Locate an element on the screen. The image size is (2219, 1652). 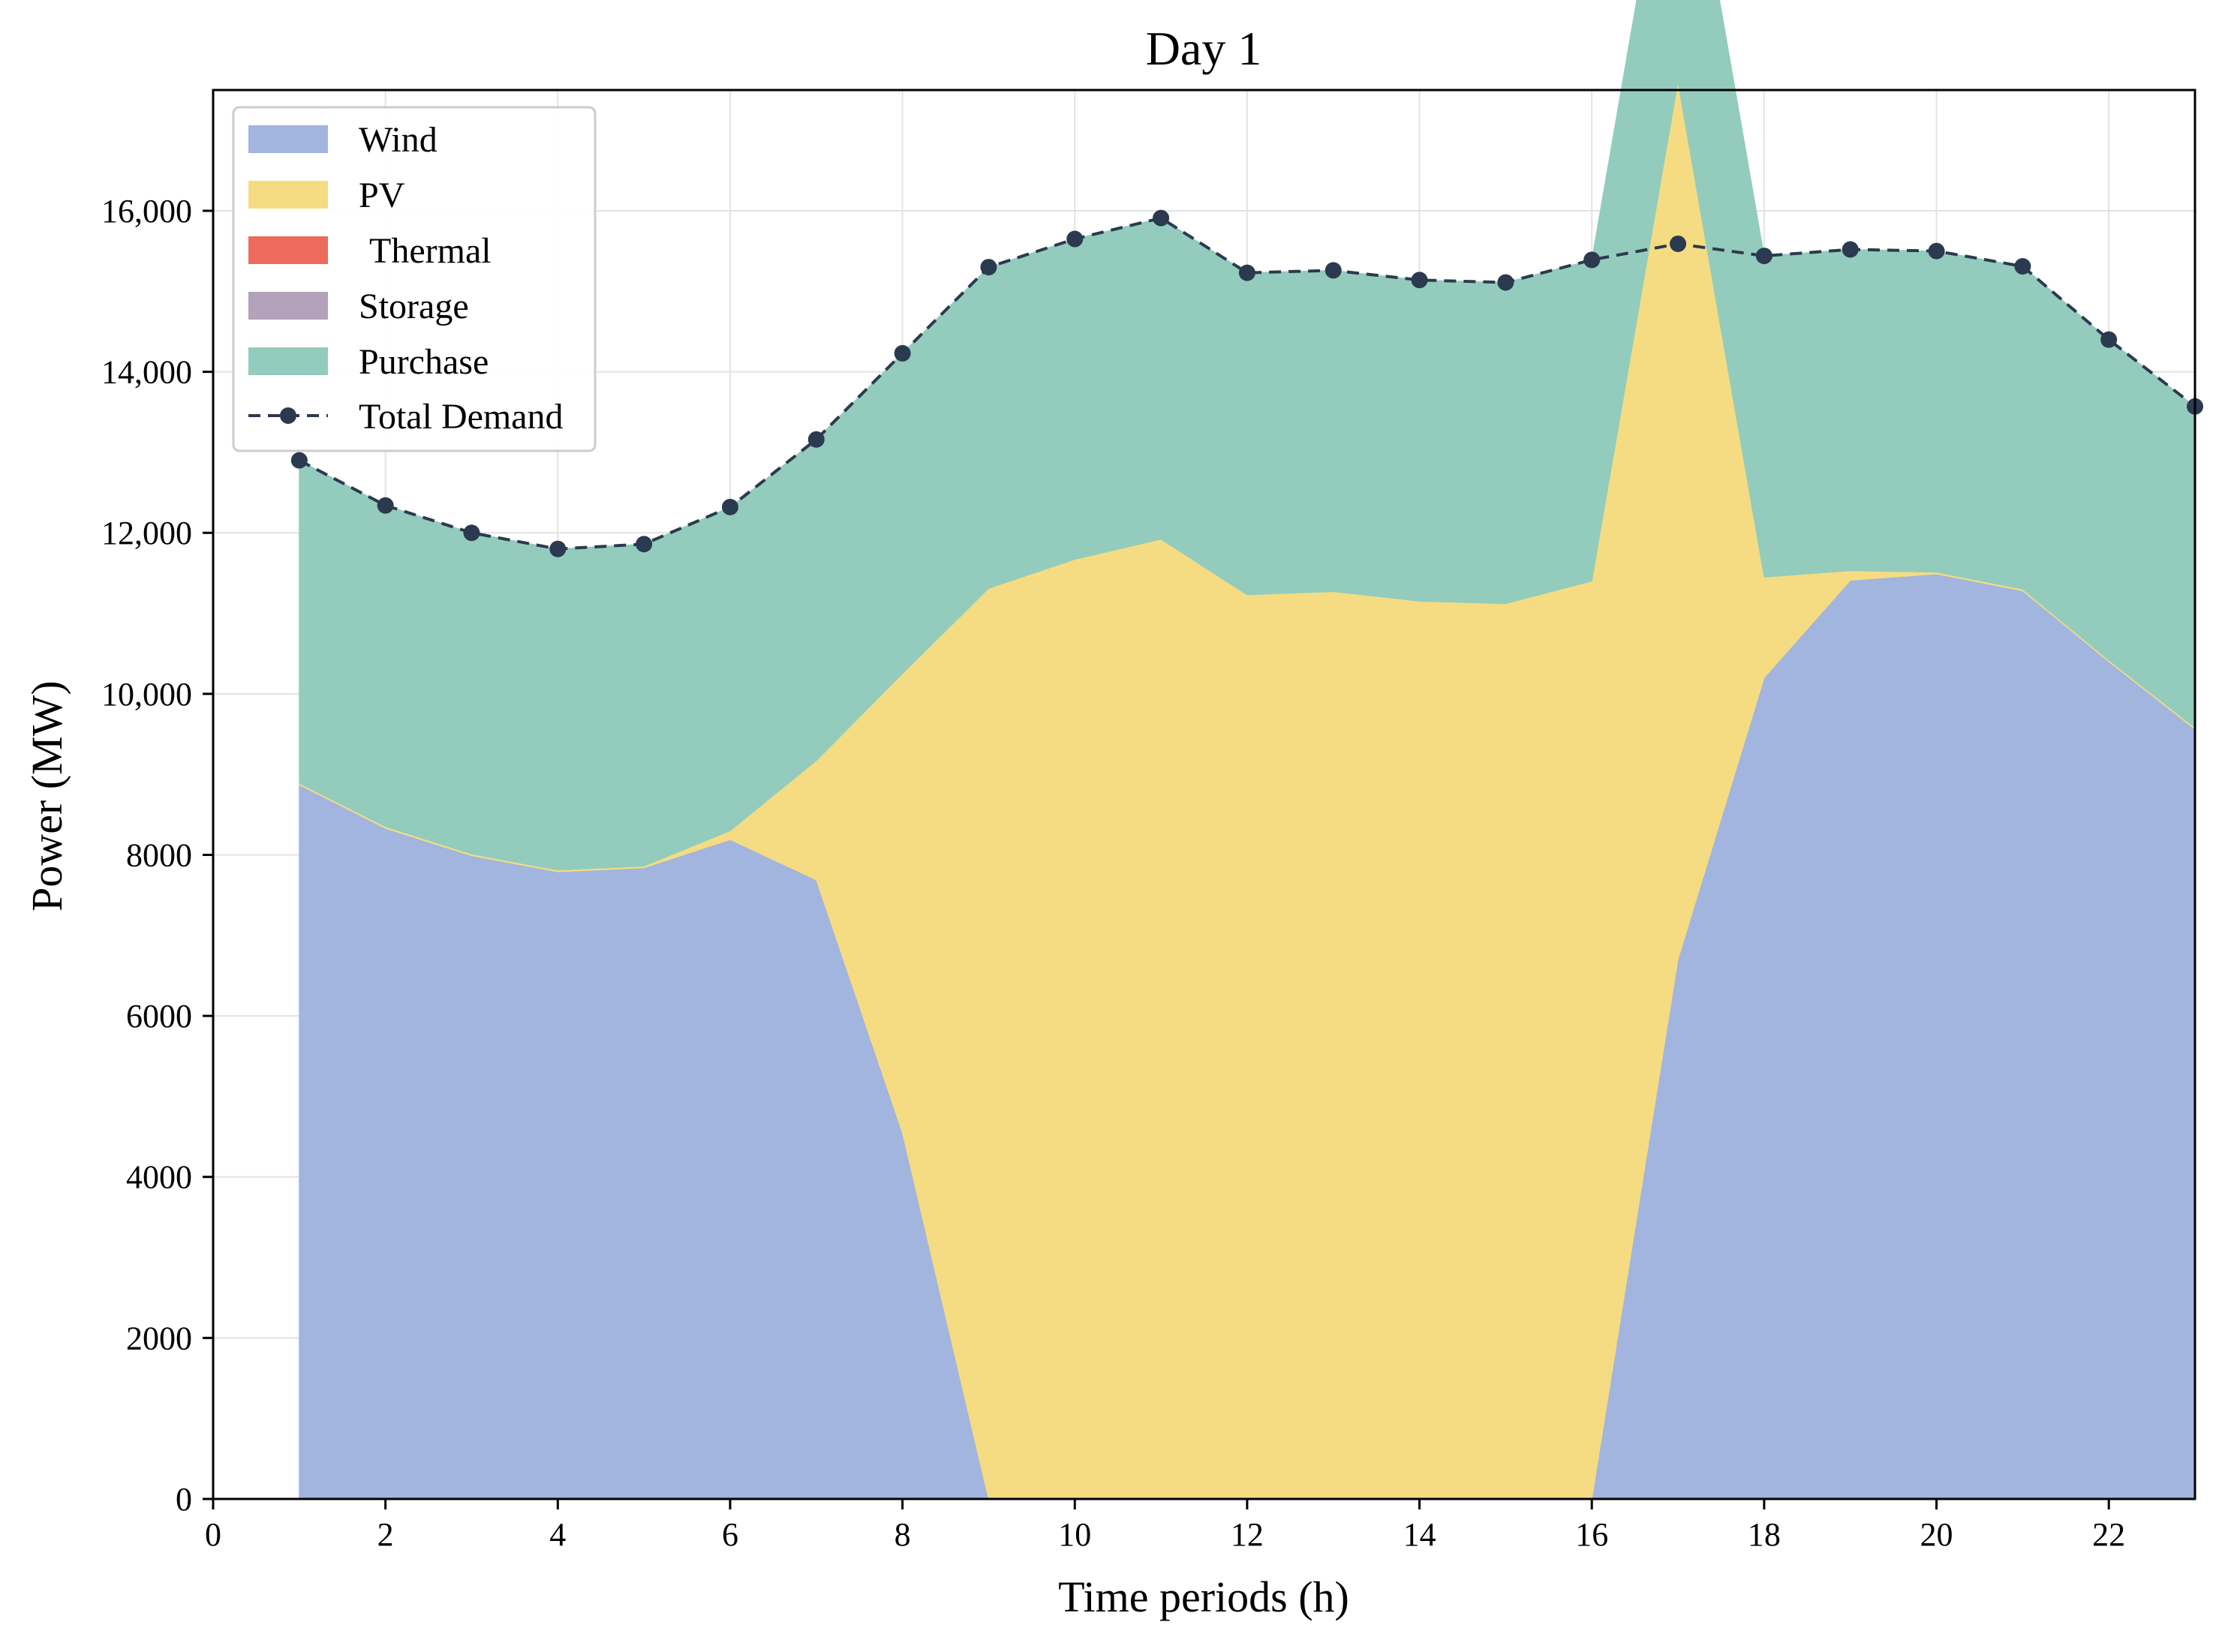
x-tick-label: 20 is located at coordinates (1937, 1534).